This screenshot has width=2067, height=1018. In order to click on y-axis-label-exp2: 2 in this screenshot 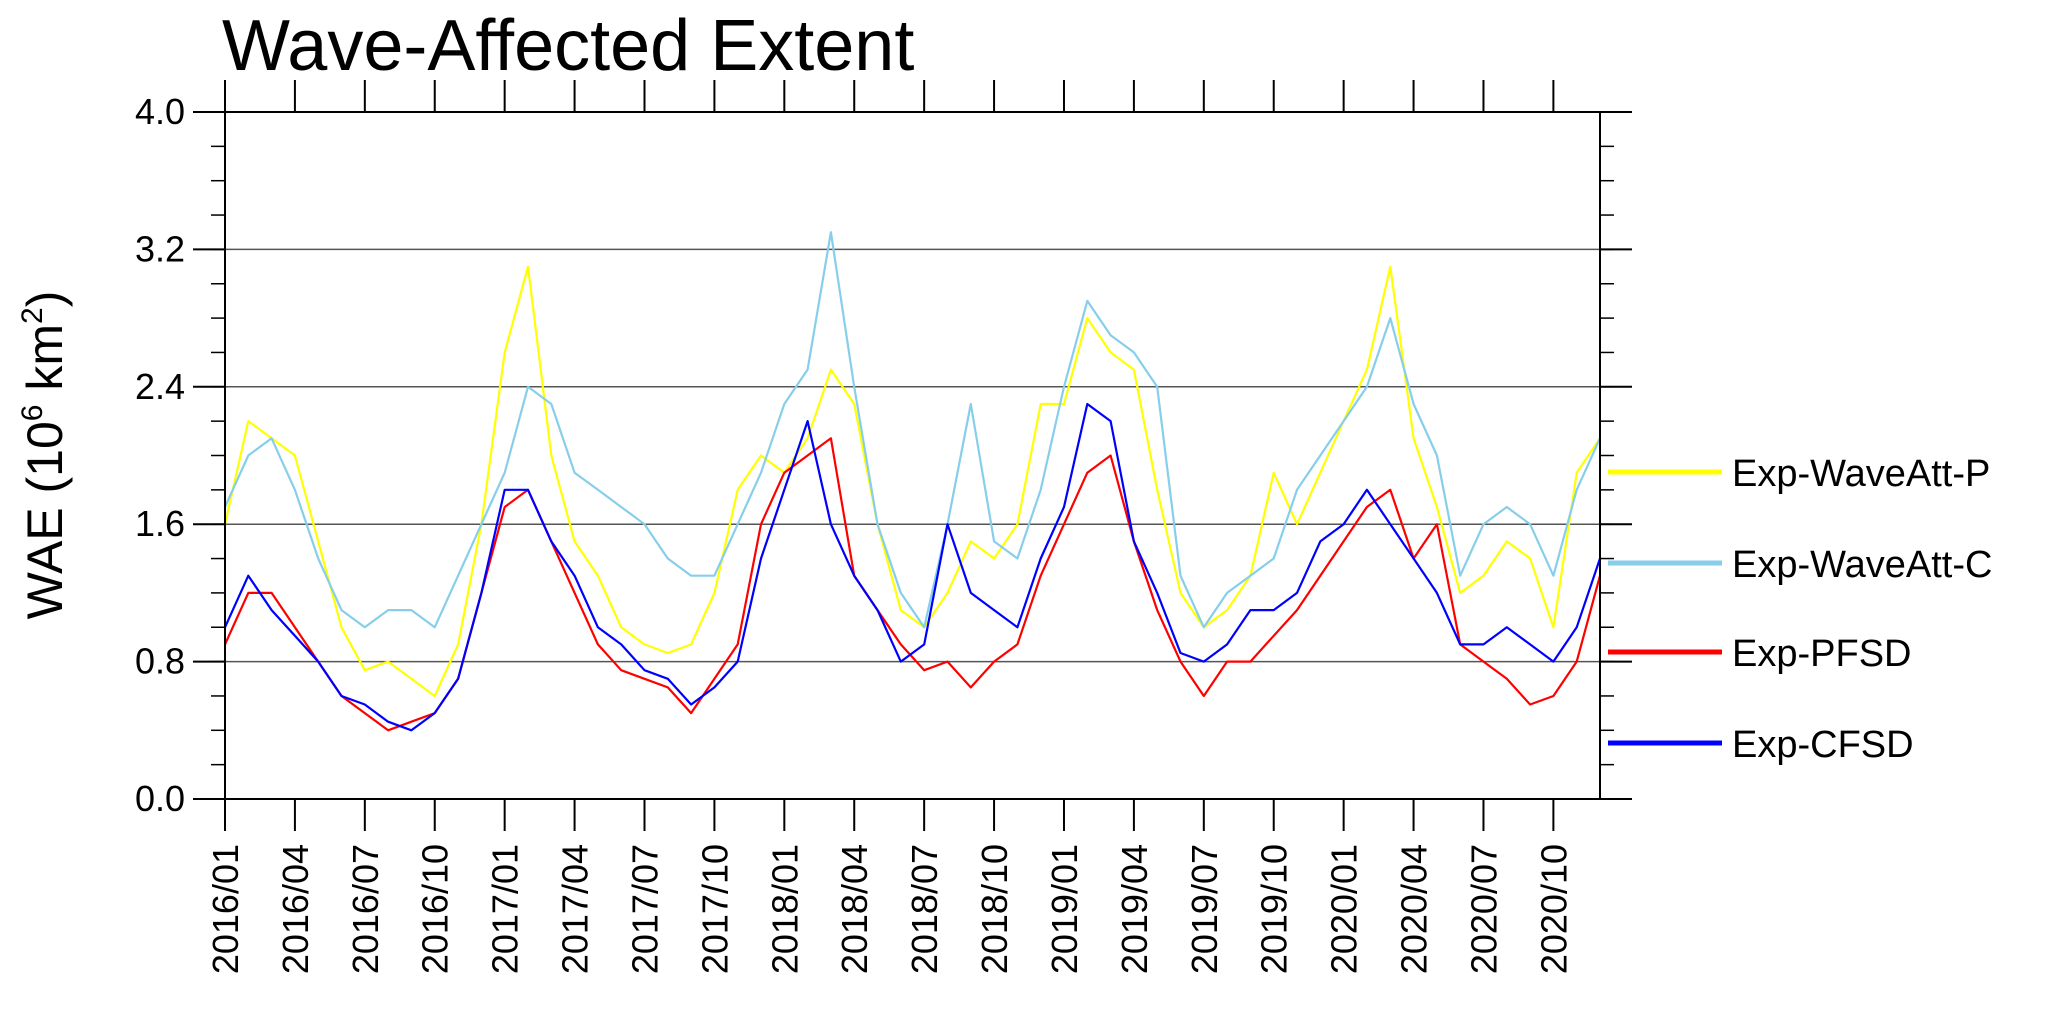, I will do `click(32, 315)`.